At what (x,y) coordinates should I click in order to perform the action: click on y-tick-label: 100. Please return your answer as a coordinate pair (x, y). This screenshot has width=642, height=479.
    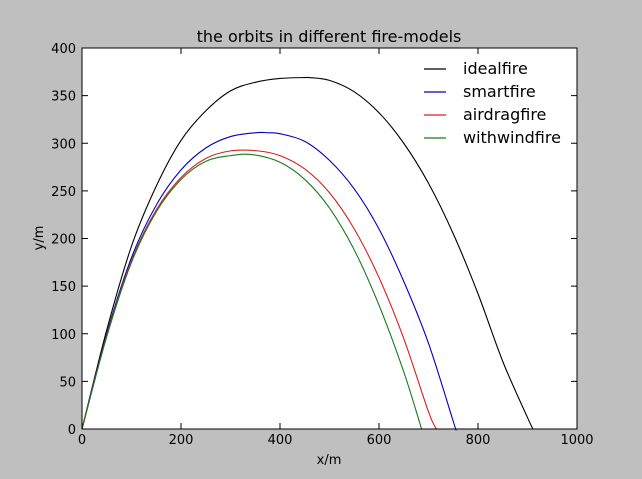
    Looking at the image, I should click on (63, 335).